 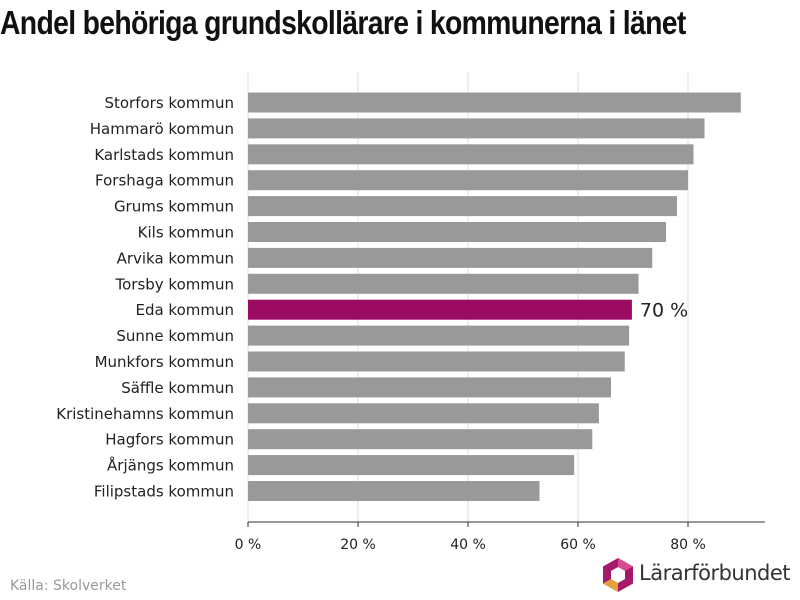 I want to click on source-note: Källa: Skolverket, so click(x=68, y=586).